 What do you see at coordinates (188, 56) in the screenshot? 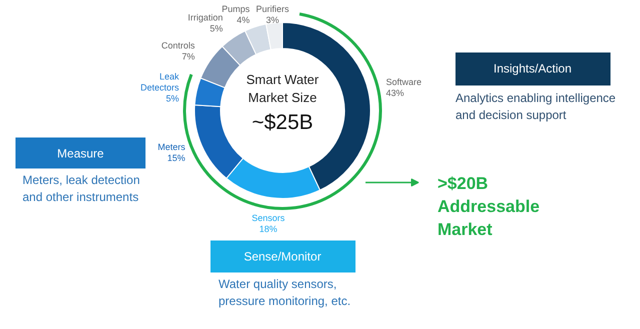
I see `data-label: 7%` at bounding box center [188, 56].